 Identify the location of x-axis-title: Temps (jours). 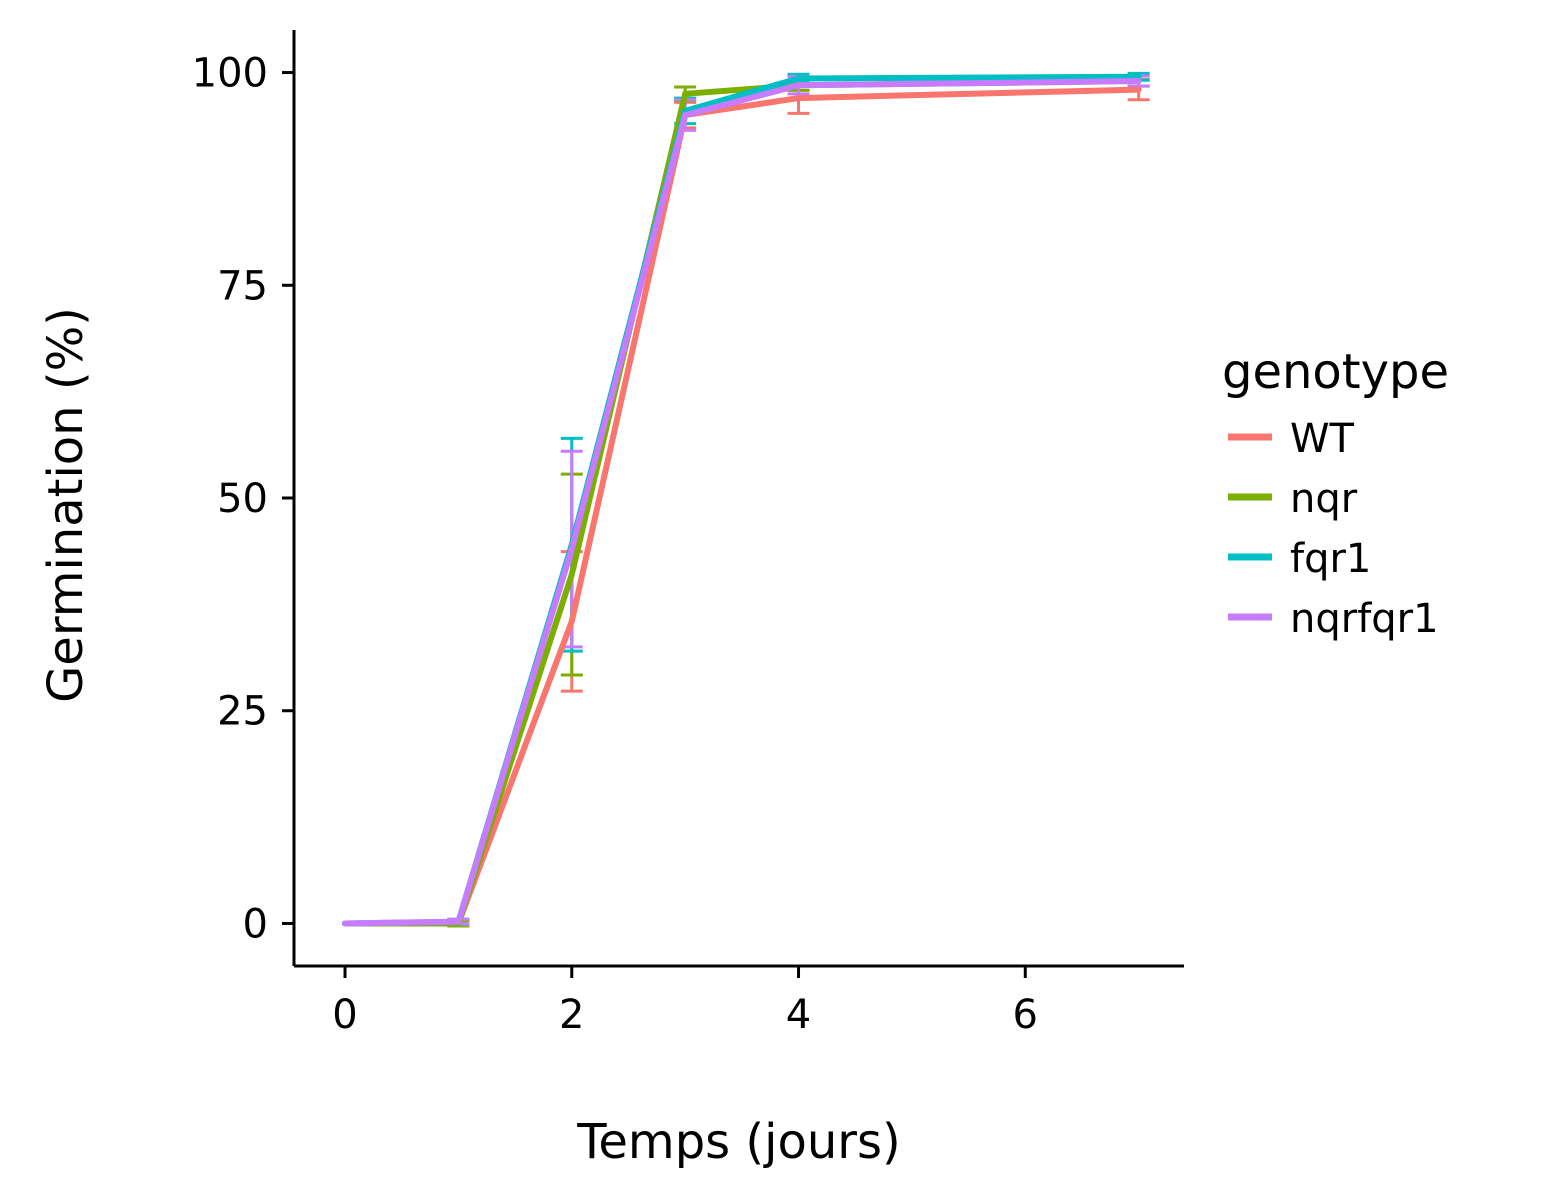
(738, 1142).